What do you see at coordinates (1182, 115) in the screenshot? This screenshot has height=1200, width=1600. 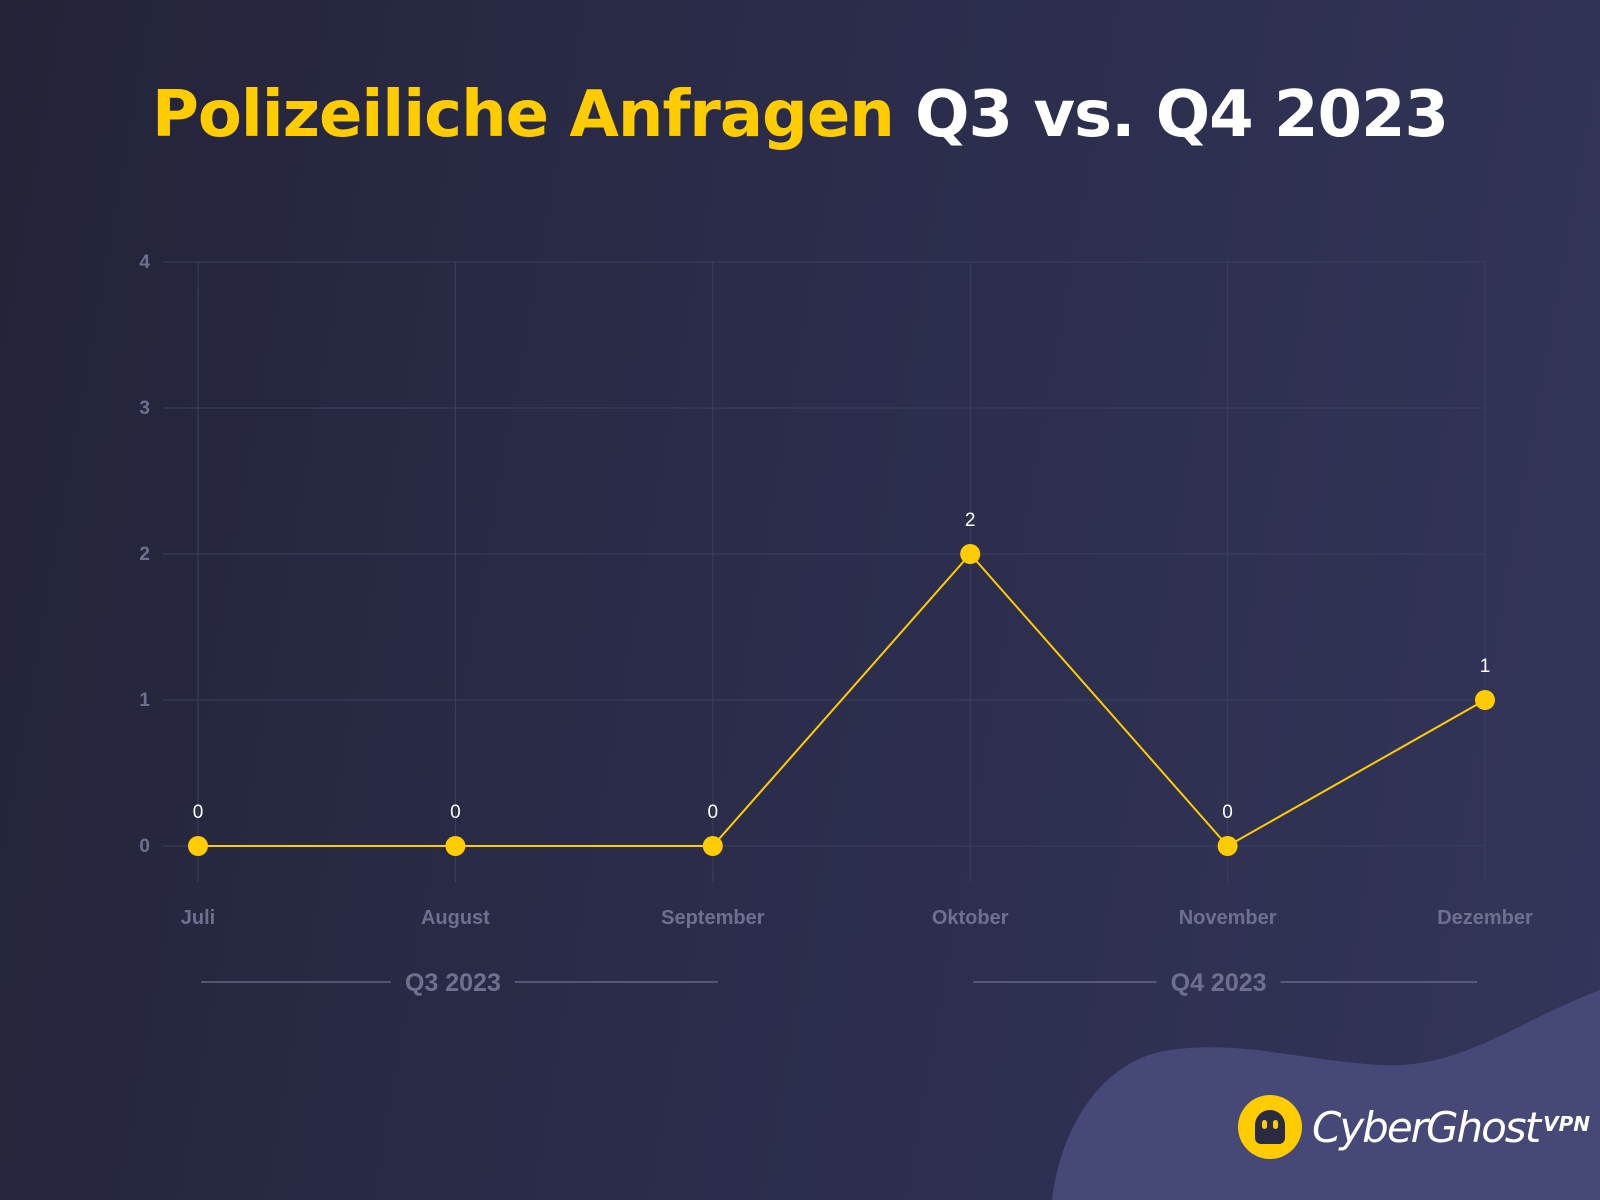 I see `chart-title-rest: Q3 vs. Q4 2023` at bounding box center [1182, 115].